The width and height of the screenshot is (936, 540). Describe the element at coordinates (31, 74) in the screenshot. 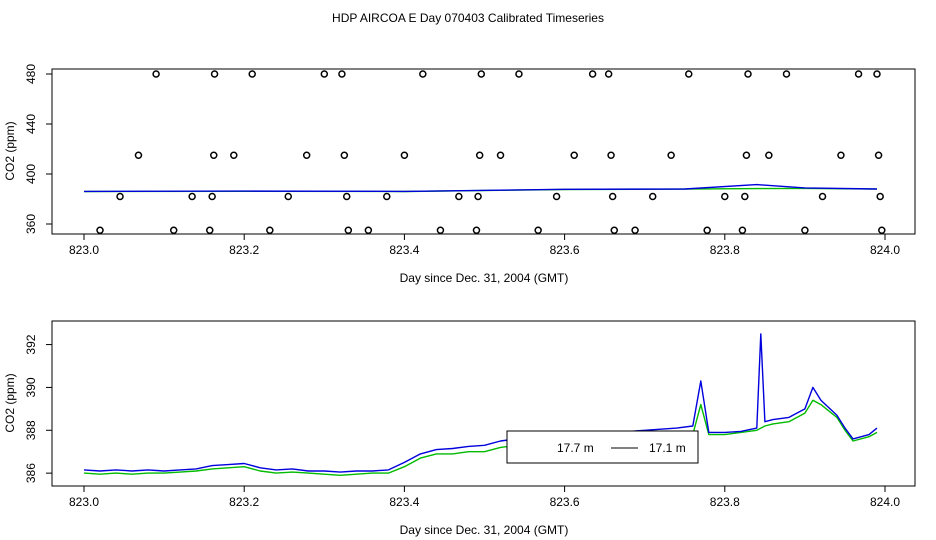

I see `y-tick-label: 480` at that location.